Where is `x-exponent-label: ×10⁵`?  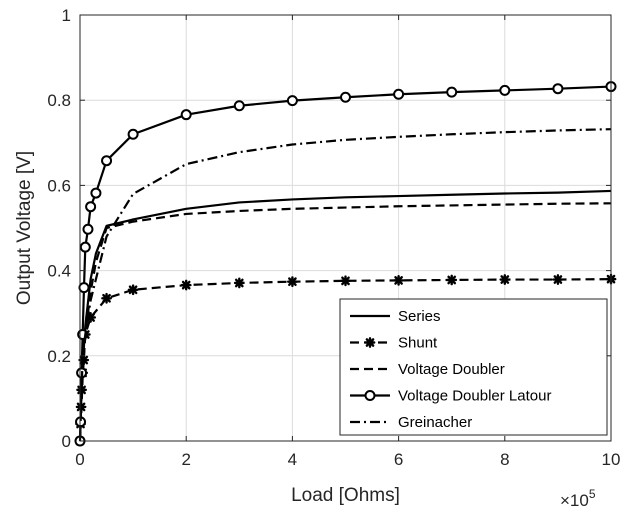
x-exponent-label: ×10⁵ is located at coordinates (578, 498).